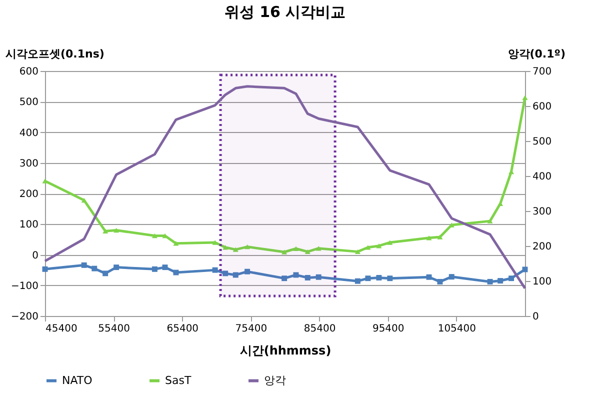 This screenshot has height=405, width=609. I want to click on y2-tick-label: 700, so click(542, 72).